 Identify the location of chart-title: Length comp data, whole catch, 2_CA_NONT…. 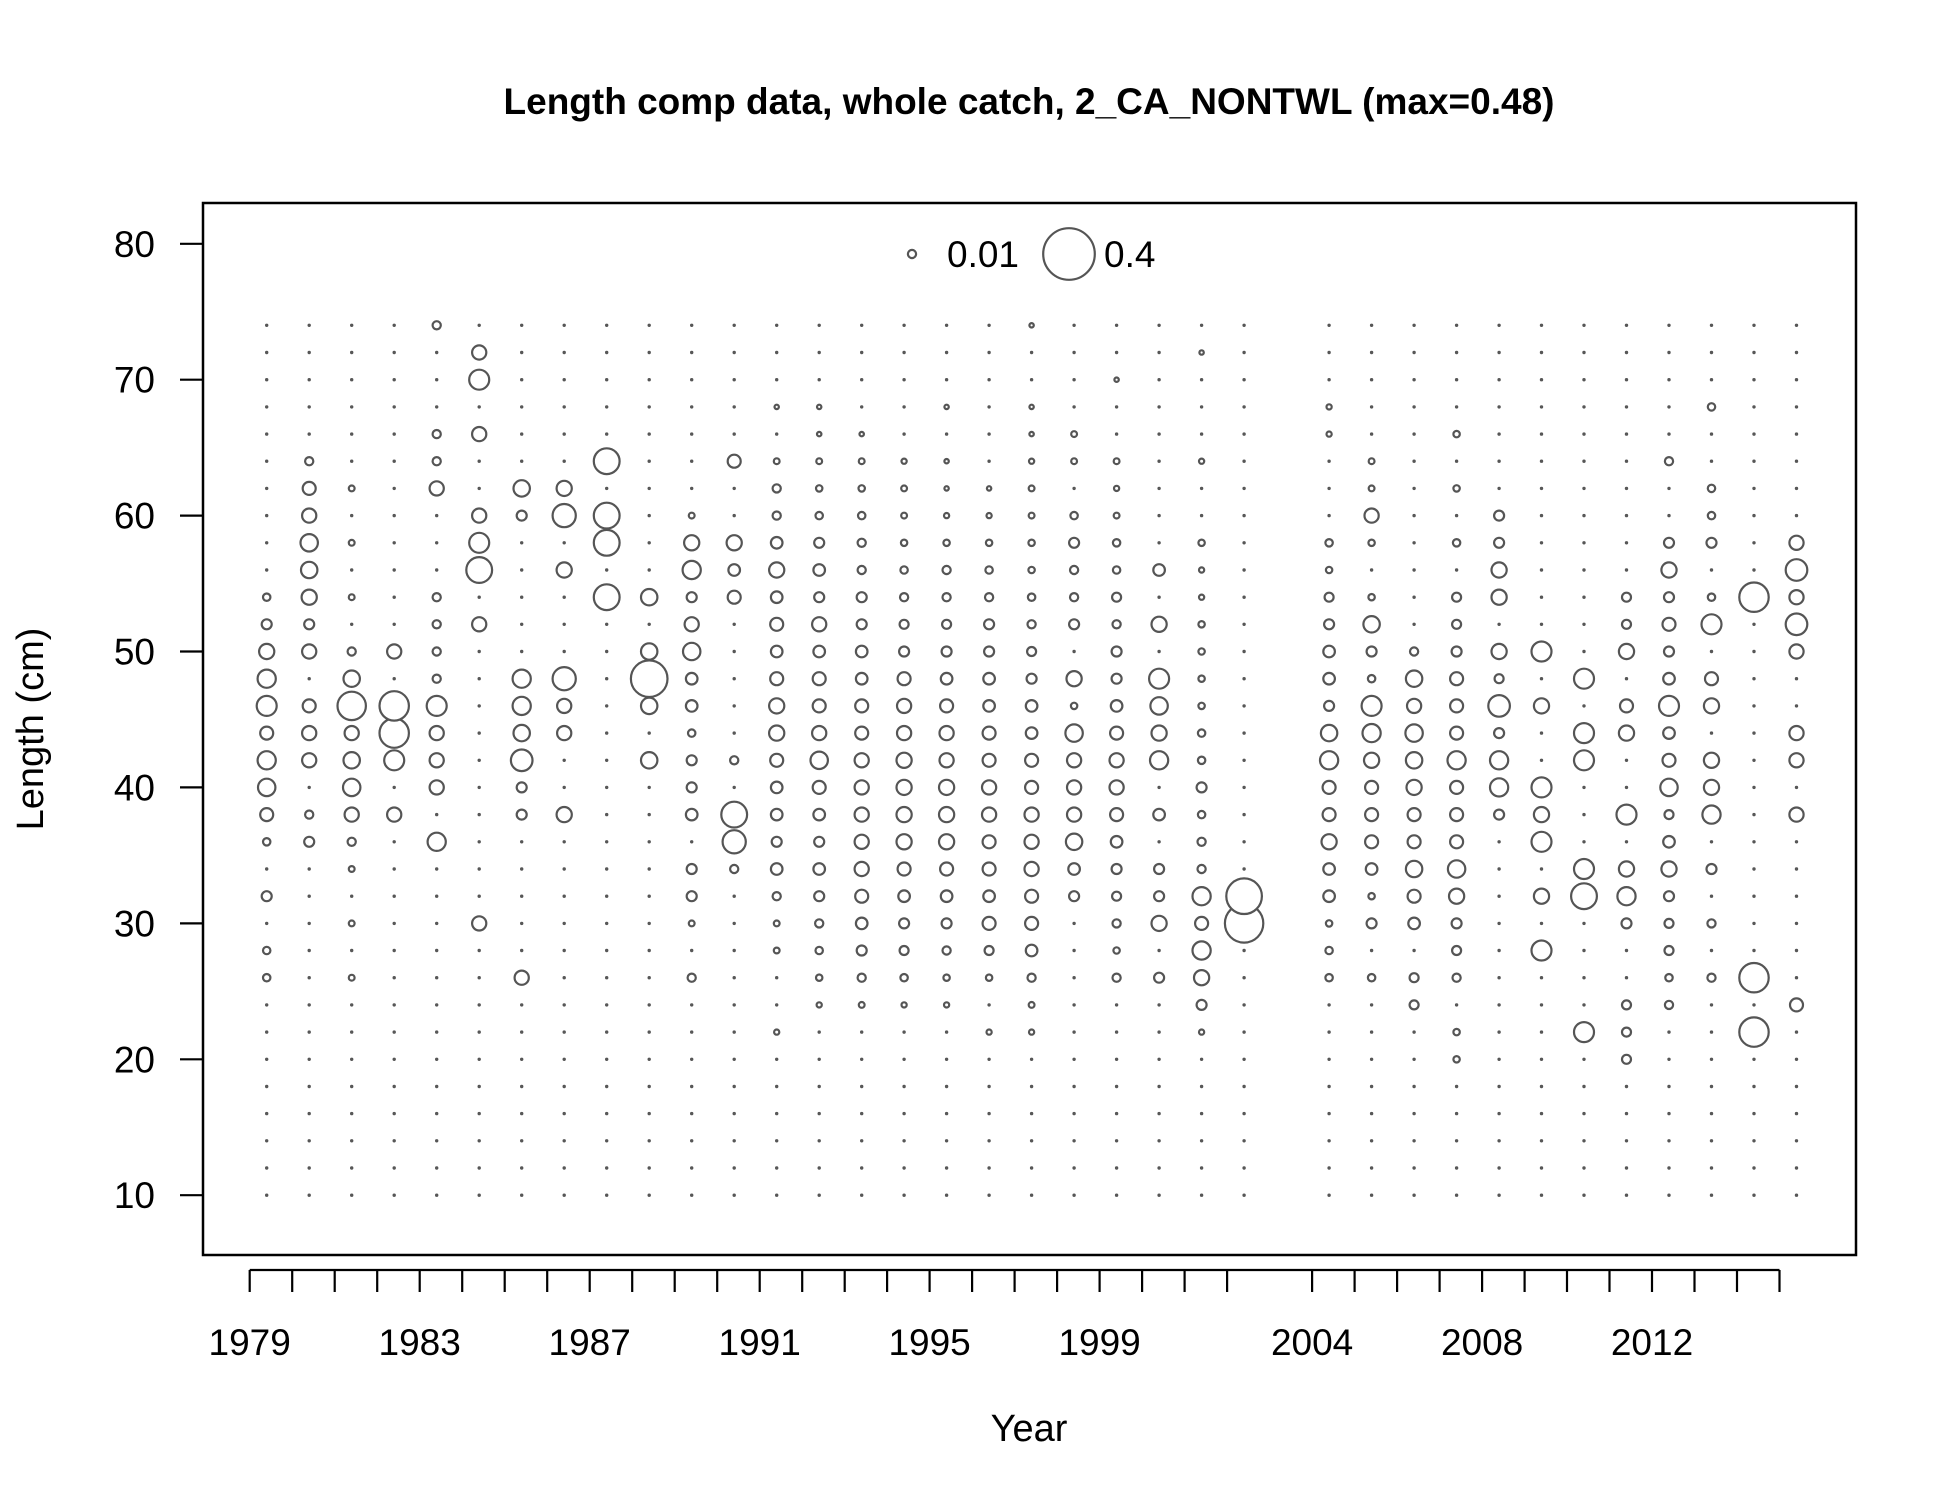
(1029, 101).